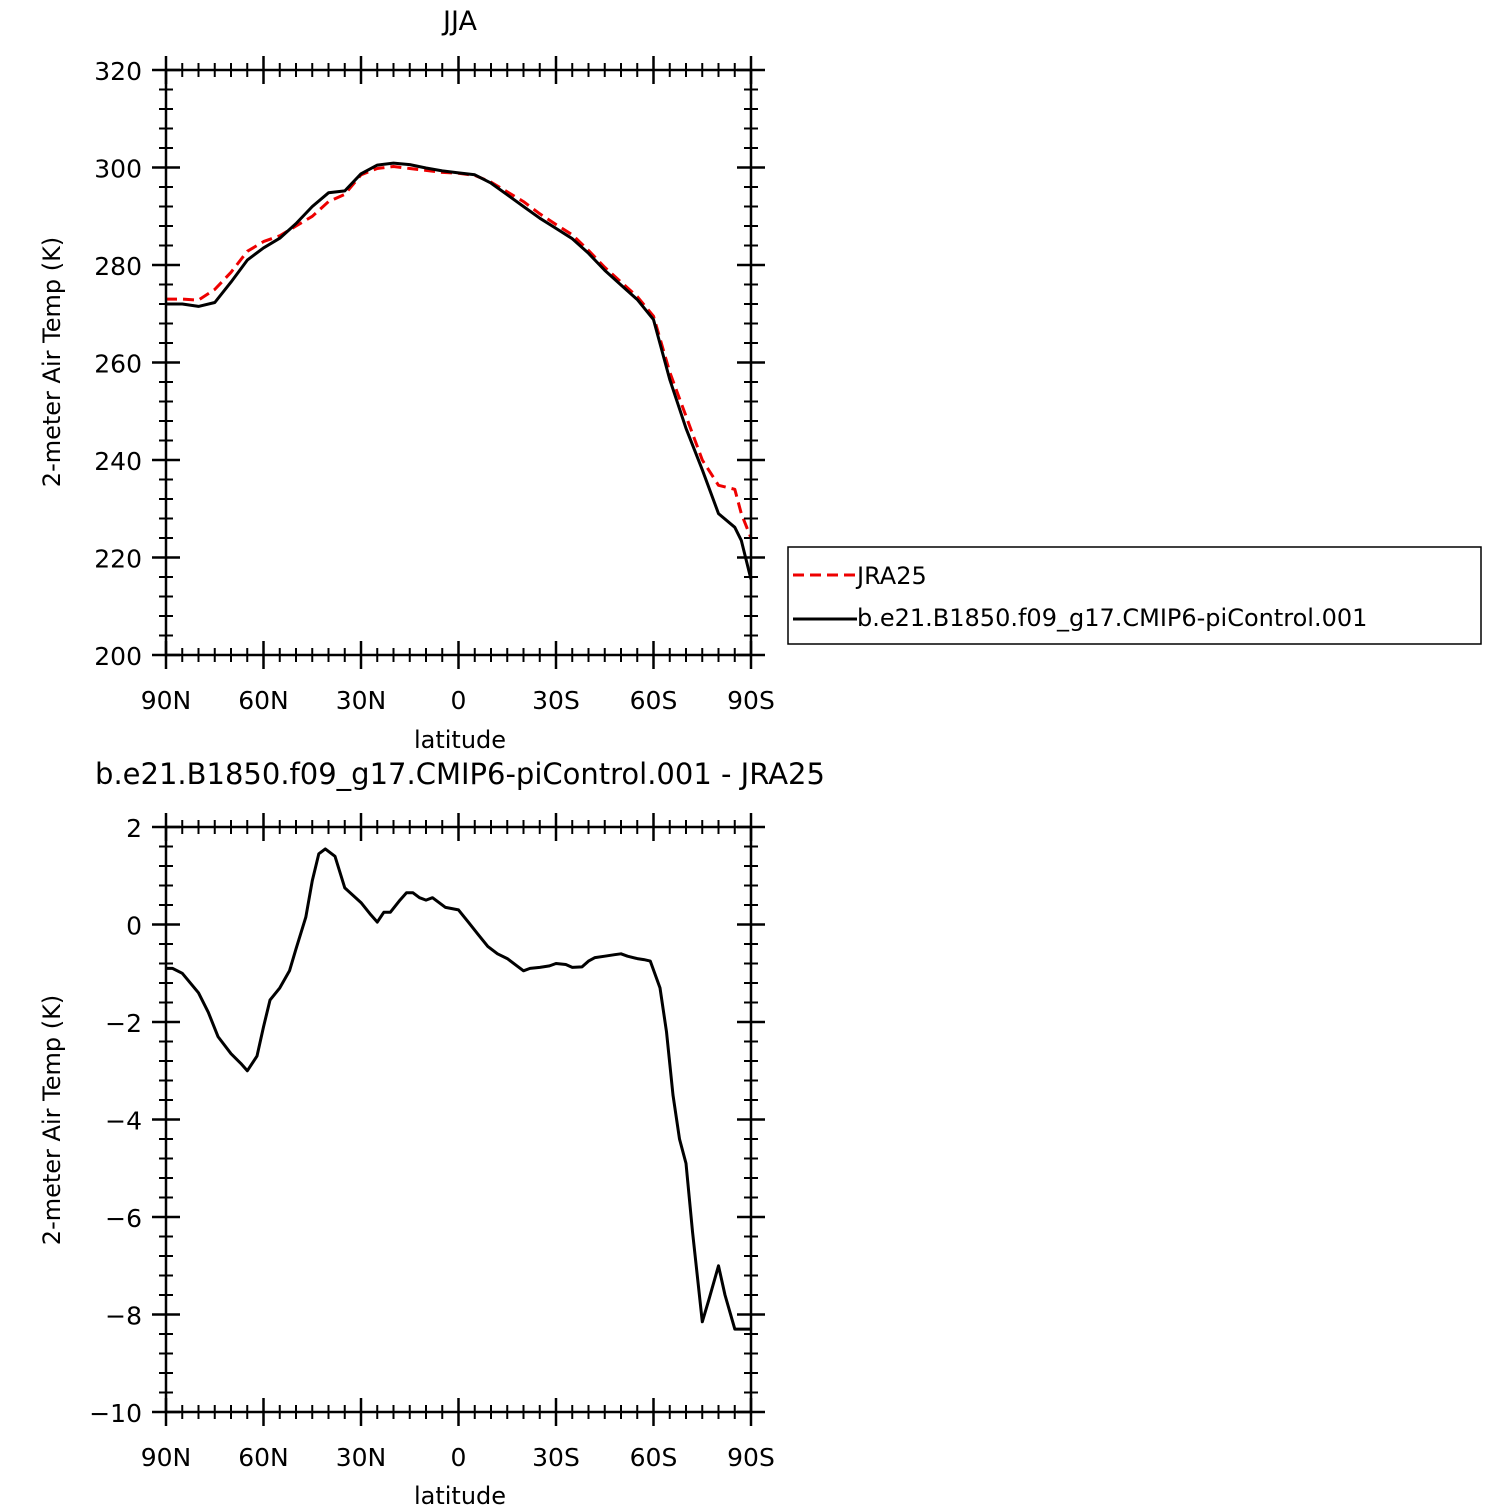 This screenshot has height=1512, width=1488. What do you see at coordinates (123, 1121) in the screenshot?
I see `bottom-y-tick-label: −4` at bounding box center [123, 1121].